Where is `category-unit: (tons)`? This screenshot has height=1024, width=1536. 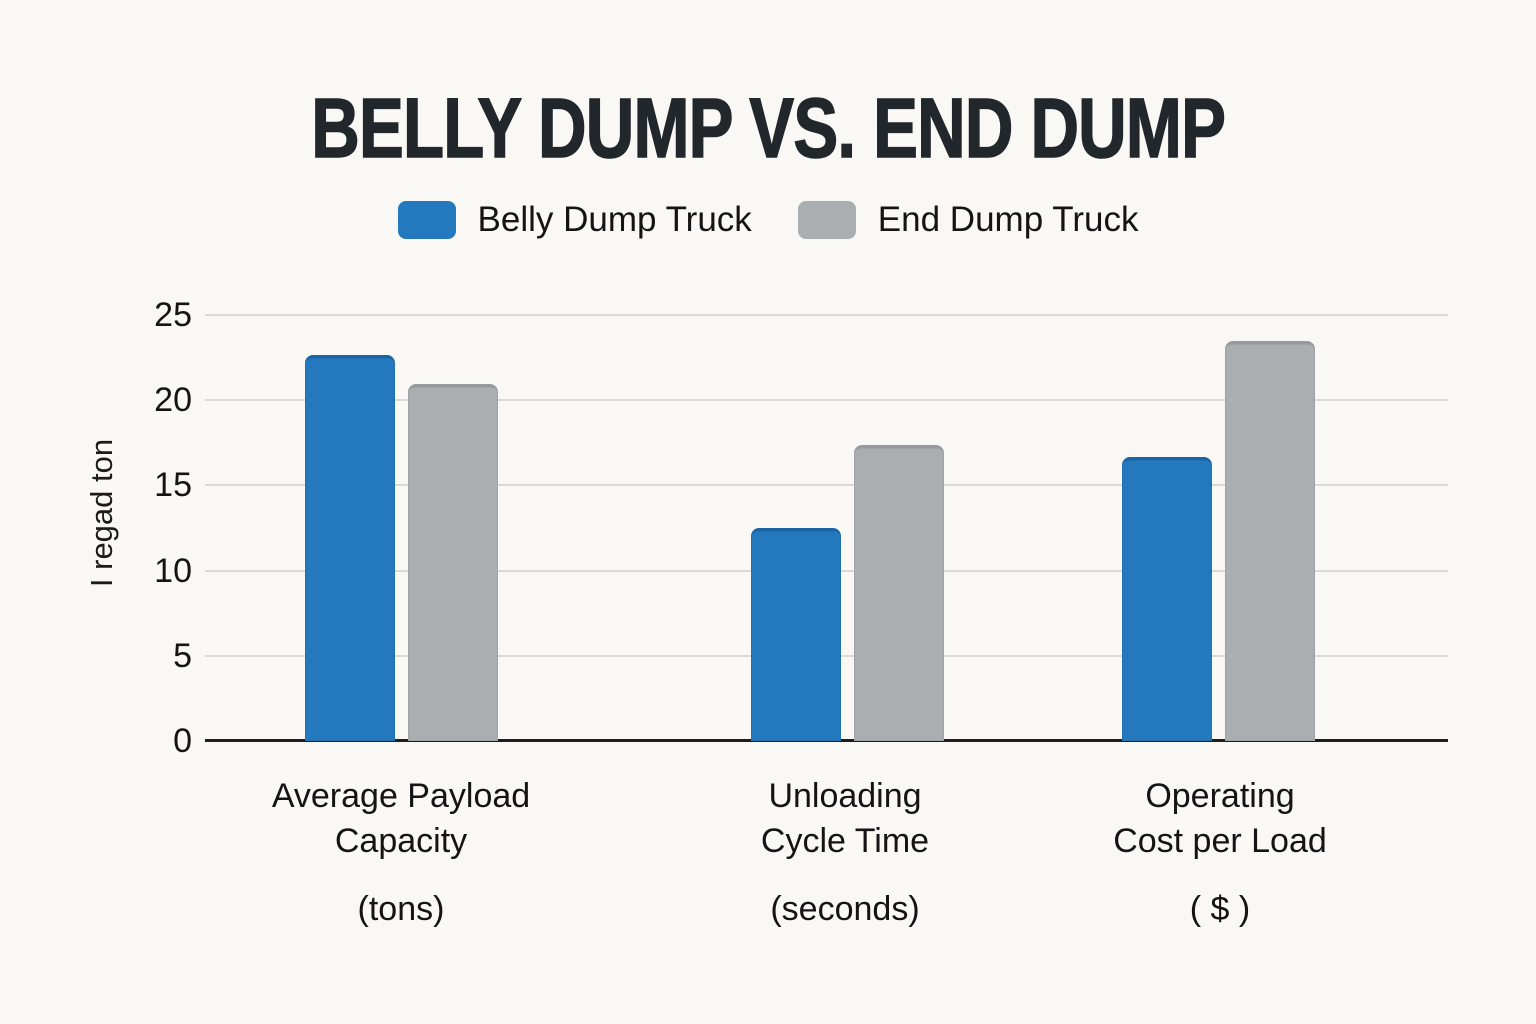 category-unit: (tons) is located at coordinates (401, 909).